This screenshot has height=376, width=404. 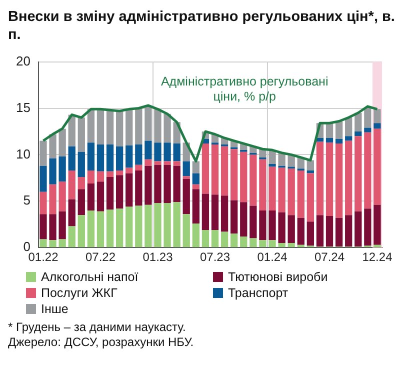 What do you see at coordinates (377, 257) in the screenshot?
I see `x-tick-label: 12.24` at bounding box center [377, 257].